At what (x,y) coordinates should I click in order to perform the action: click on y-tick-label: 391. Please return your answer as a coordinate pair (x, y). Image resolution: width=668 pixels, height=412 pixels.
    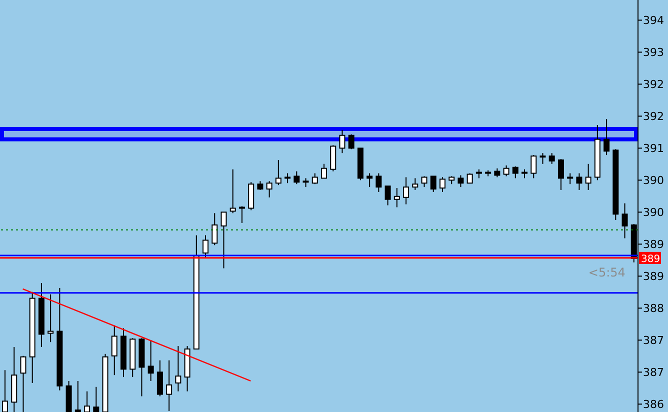
    Looking at the image, I should click on (653, 149).